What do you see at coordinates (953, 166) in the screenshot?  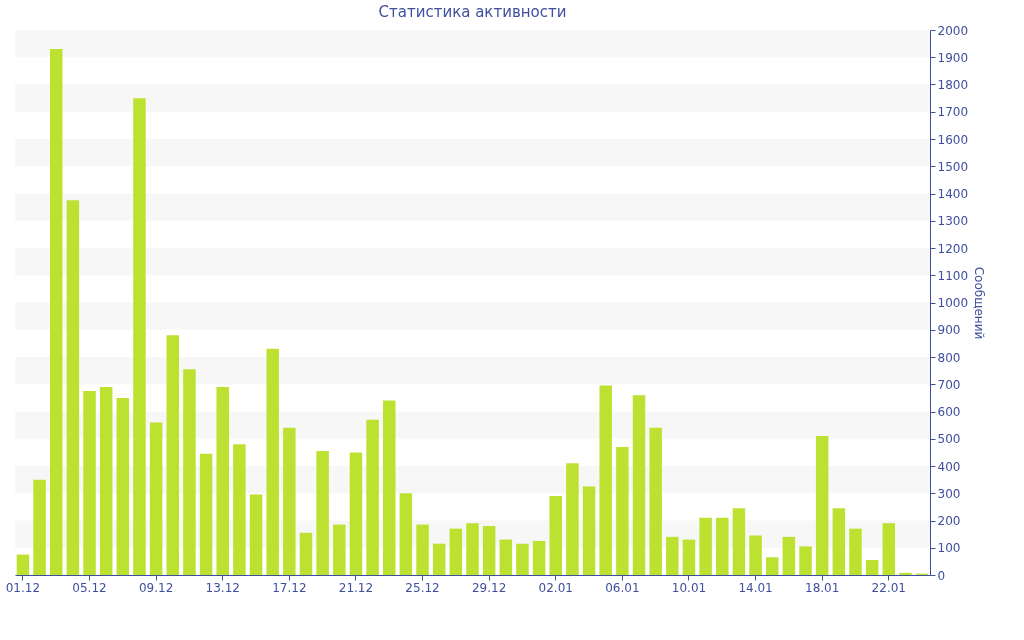 I see `y-tick-label: 1500` at bounding box center [953, 166].